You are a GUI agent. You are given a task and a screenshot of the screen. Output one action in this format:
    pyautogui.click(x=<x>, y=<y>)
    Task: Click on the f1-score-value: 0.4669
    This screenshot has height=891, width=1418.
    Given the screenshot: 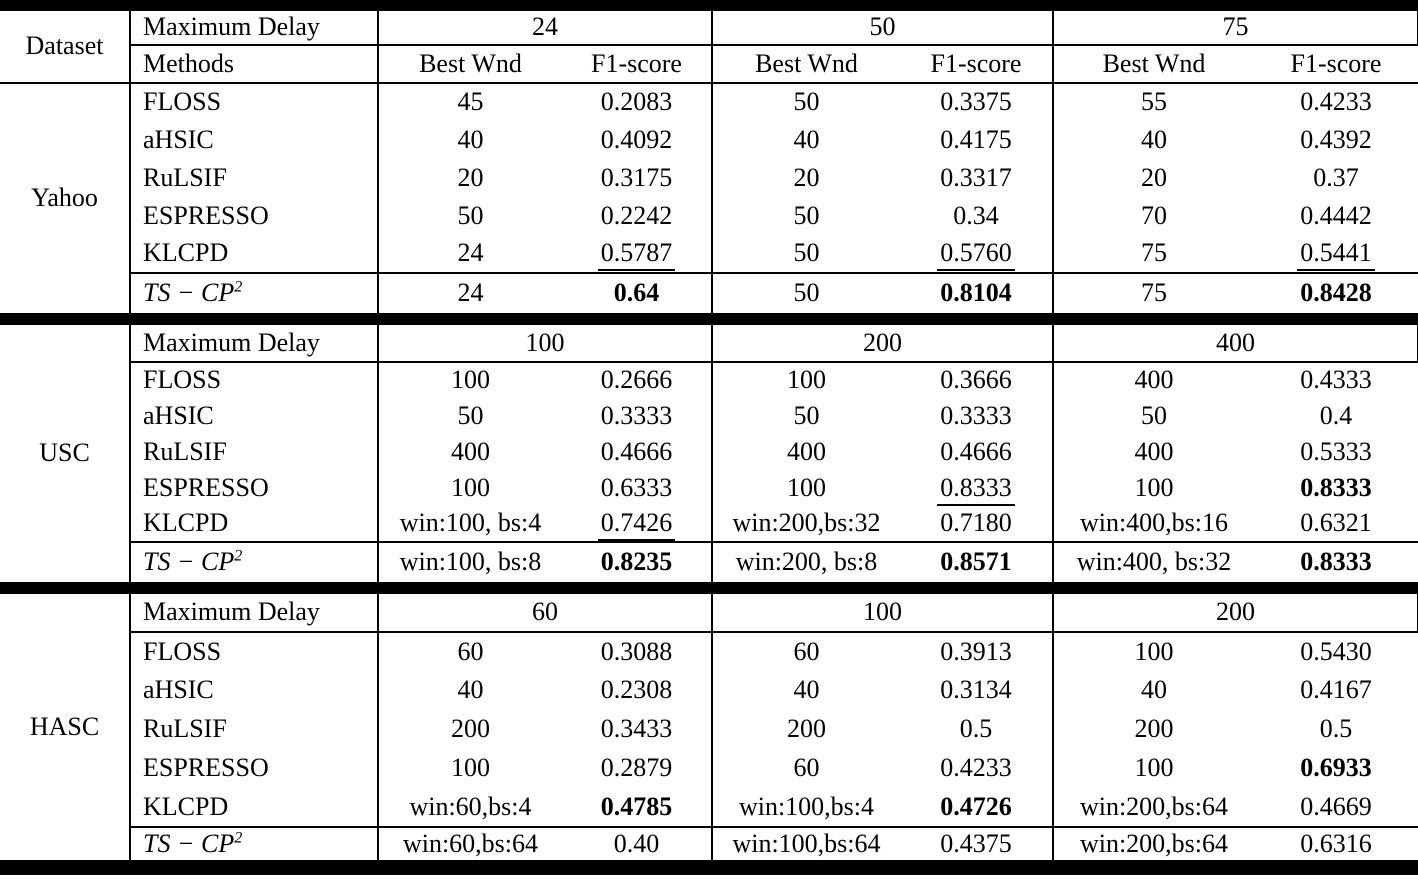 What is the action you would take?
    pyautogui.click(x=1336, y=806)
    